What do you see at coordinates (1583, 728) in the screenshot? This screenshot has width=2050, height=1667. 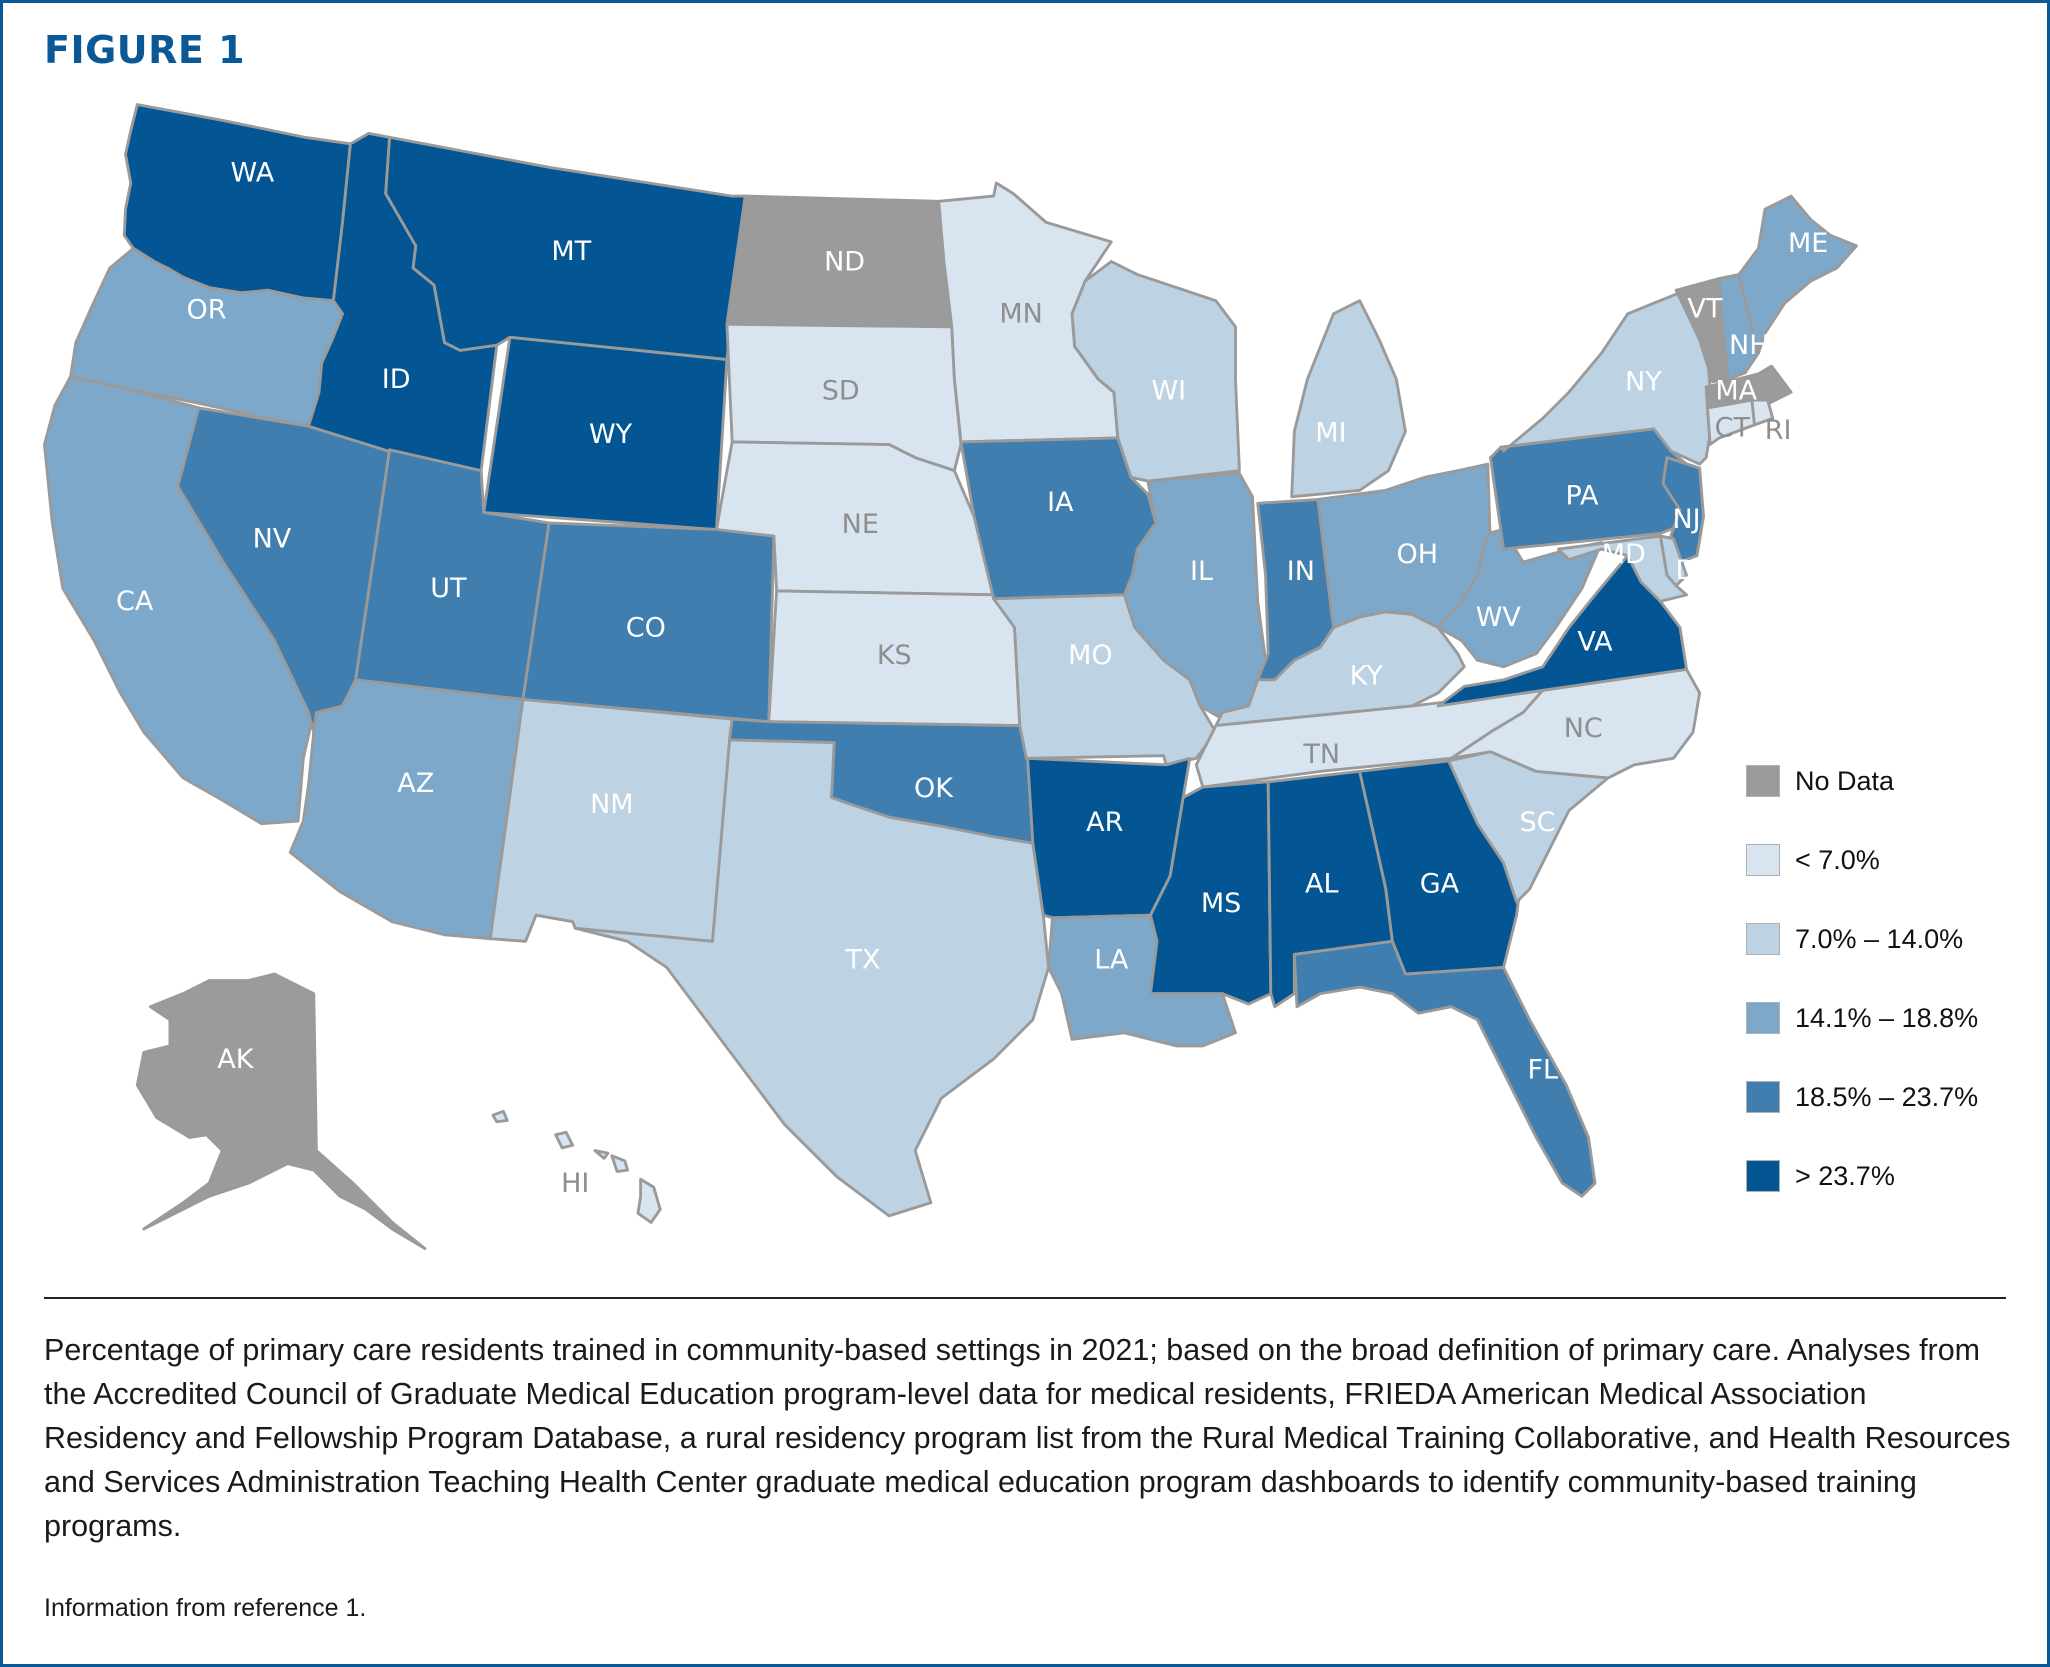 I see `state-label-NC: NC` at bounding box center [1583, 728].